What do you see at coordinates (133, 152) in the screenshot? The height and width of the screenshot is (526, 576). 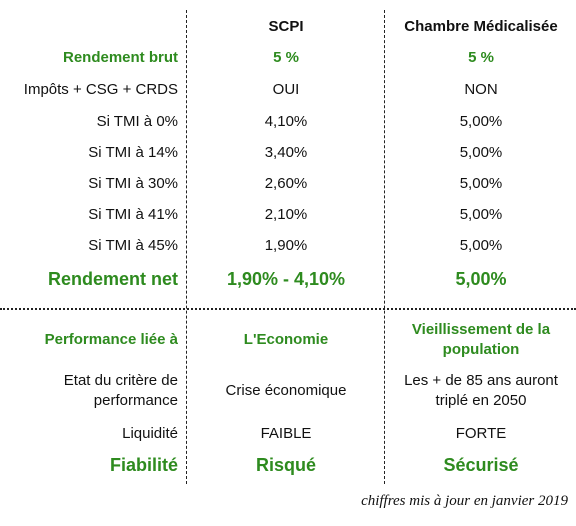 I see `row-label-tmi-14: Si TMI à 14%` at bounding box center [133, 152].